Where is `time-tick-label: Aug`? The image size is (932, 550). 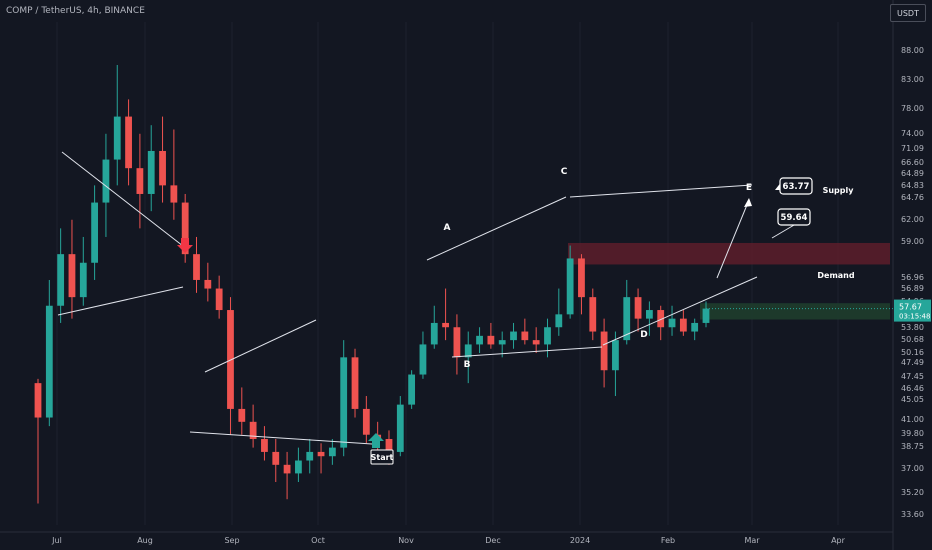 time-tick-label: Aug is located at coordinates (145, 540).